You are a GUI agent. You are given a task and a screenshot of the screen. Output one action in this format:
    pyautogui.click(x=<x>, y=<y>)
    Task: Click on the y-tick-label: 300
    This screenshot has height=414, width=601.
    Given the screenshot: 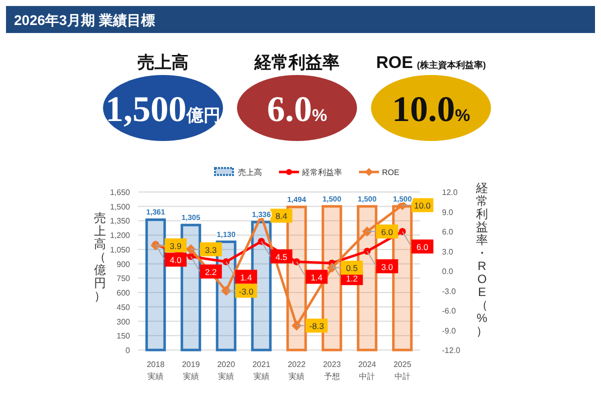 What is the action you would take?
    pyautogui.click(x=123, y=321)
    